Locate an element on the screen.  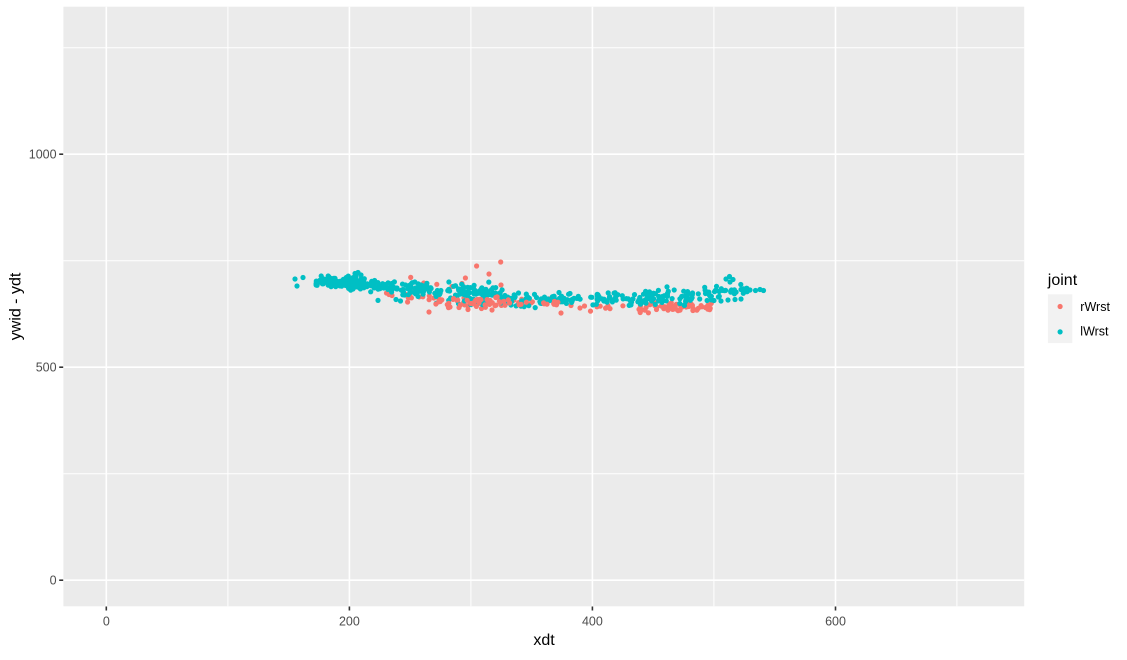
svg-text: 400 is located at coordinates (592, 621).